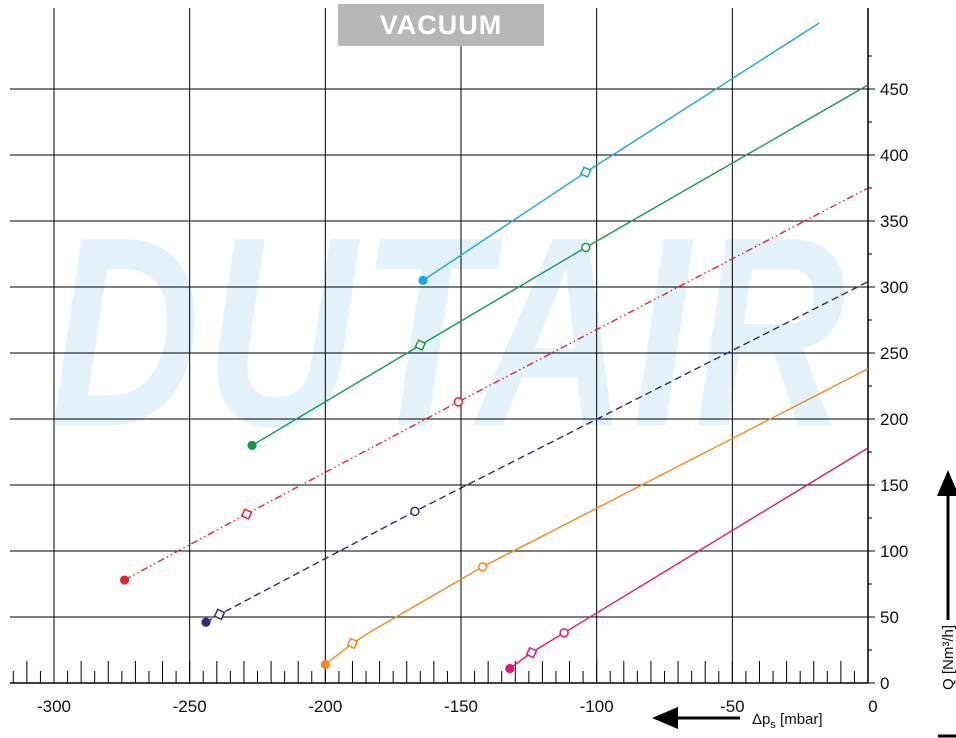 The height and width of the screenshot is (738, 956). What do you see at coordinates (190, 706) in the screenshot?
I see `x-tick-label: -250` at bounding box center [190, 706].